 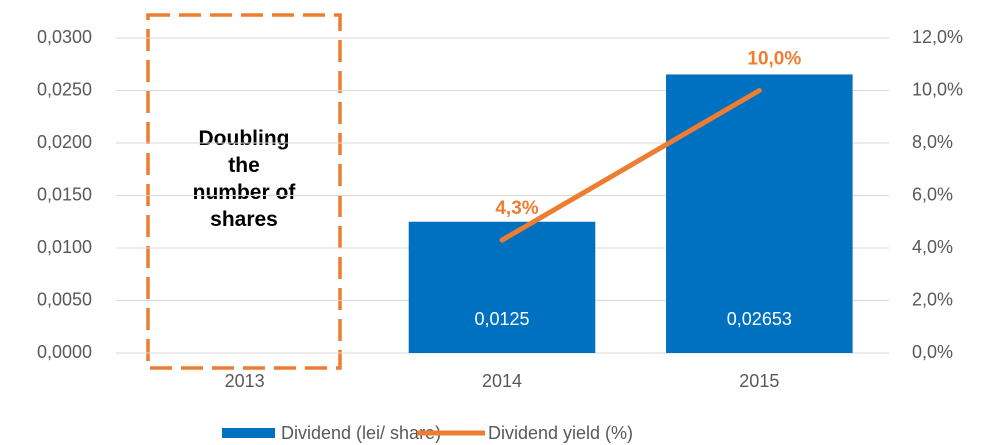 What do you see at coordinates (64, 194) in the screenshot?
I see `y-tick-label: 0,0150` at bounding box center [64, 194].